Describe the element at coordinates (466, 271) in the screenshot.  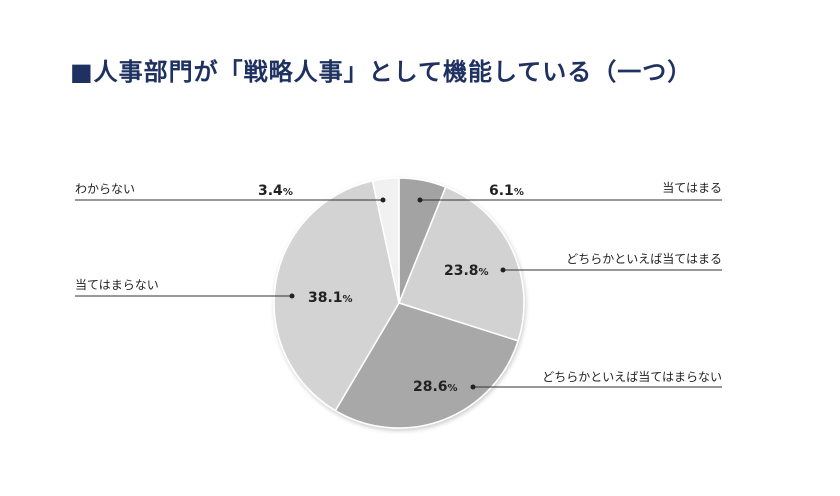
I see `value-label-1: 23.8%` at that location.